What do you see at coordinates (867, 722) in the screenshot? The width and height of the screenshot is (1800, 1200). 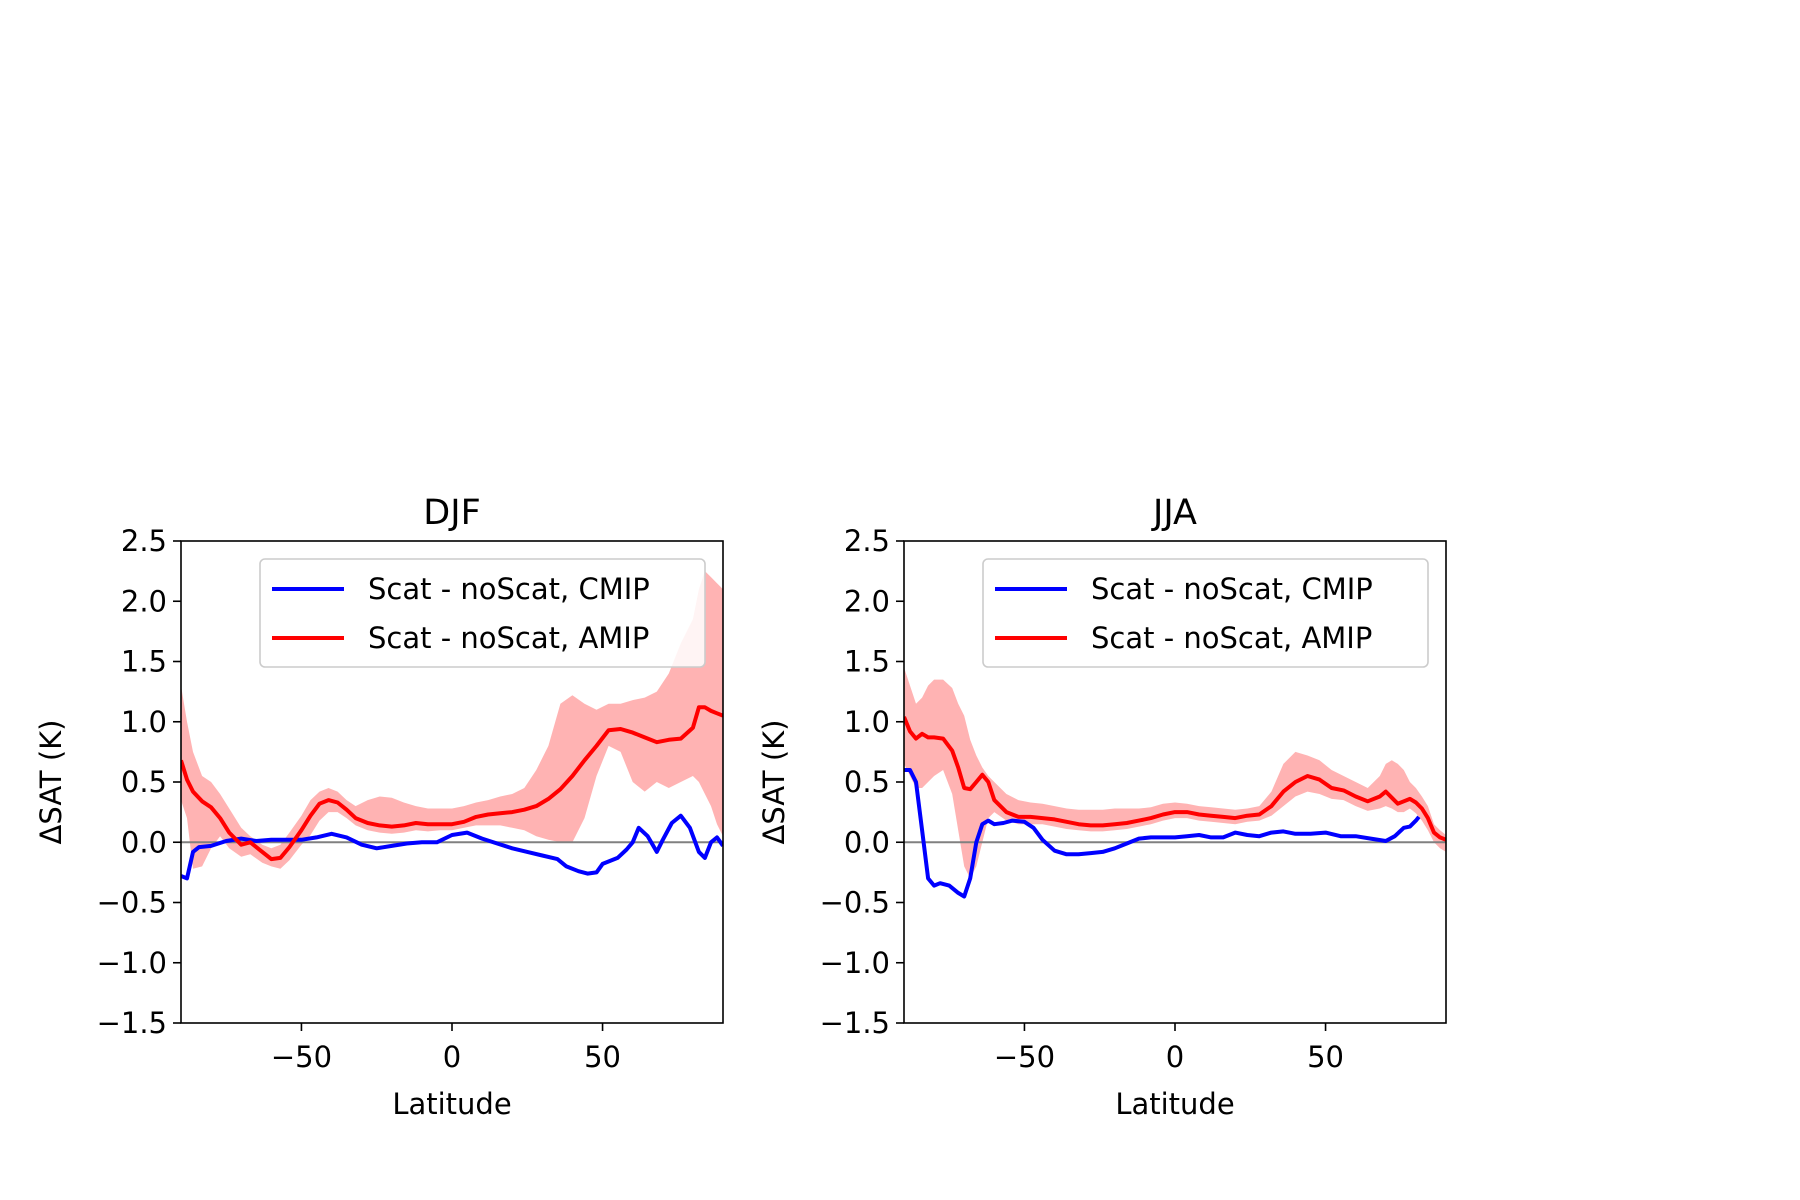 I see `panel-jja-ytick-label: 1.0` at bounding box center [867, 722].